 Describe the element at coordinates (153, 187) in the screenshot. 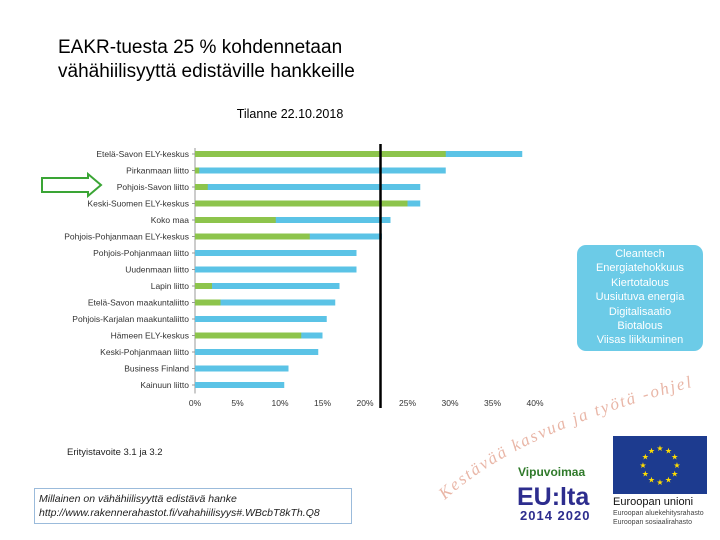

I see `category-label: Pohjois-Savon liitto` at that location.